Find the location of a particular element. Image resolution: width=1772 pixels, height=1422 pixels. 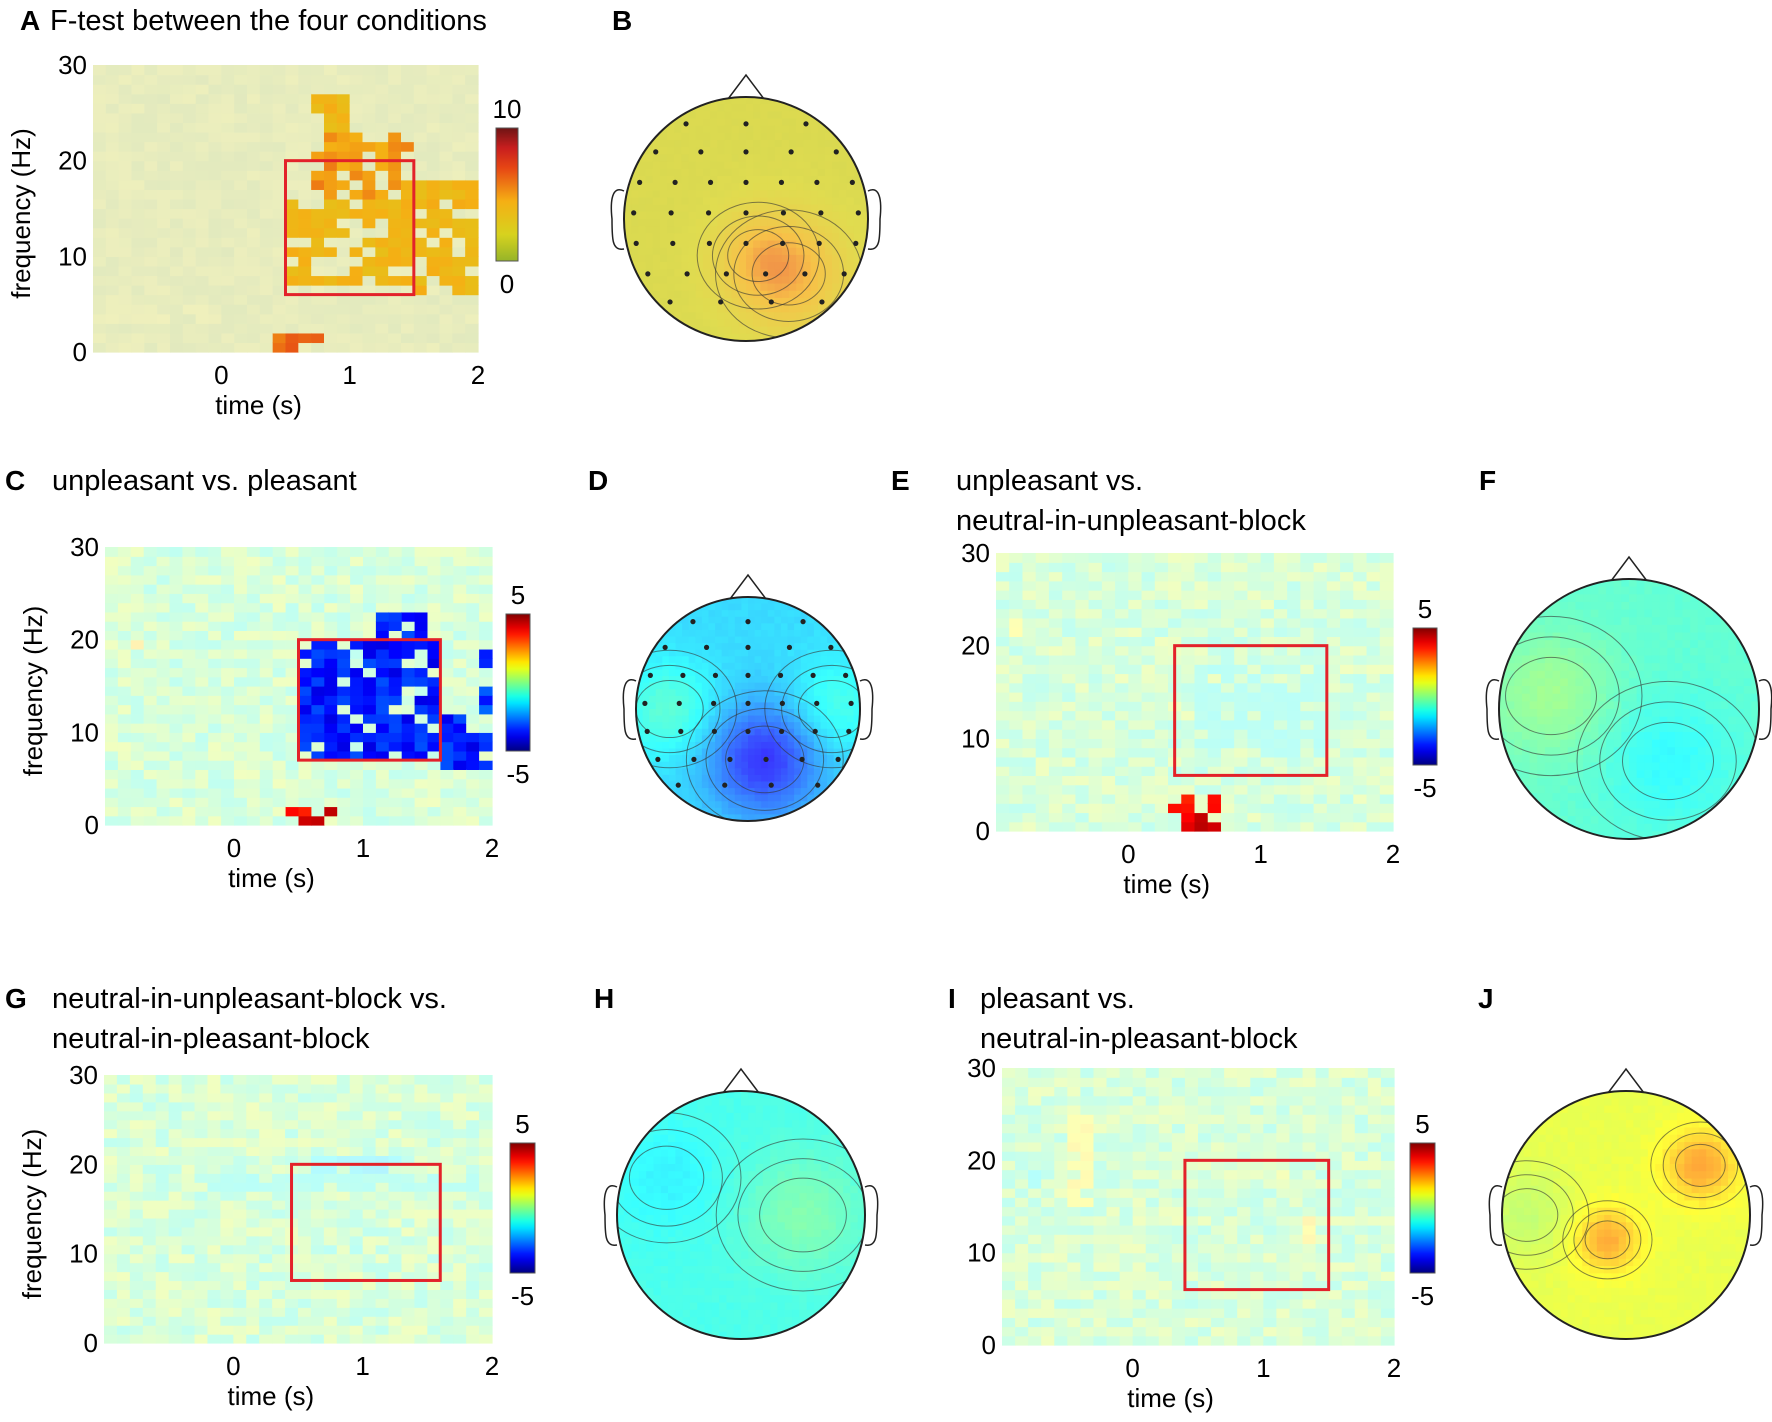

topomap-b is located at coordinates (746, 207).